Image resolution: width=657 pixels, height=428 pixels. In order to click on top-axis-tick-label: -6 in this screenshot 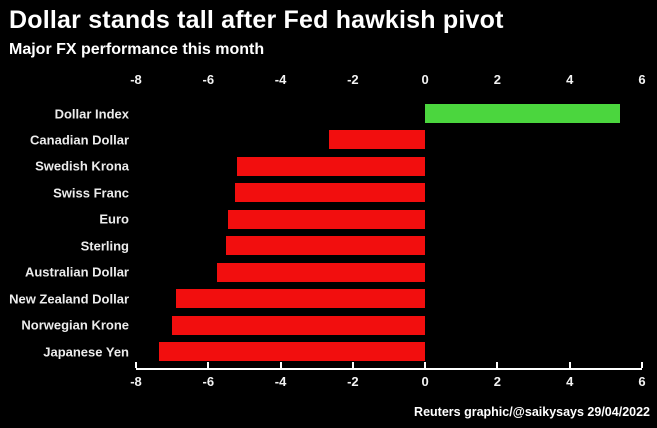, I will do `click(208, 79)`.